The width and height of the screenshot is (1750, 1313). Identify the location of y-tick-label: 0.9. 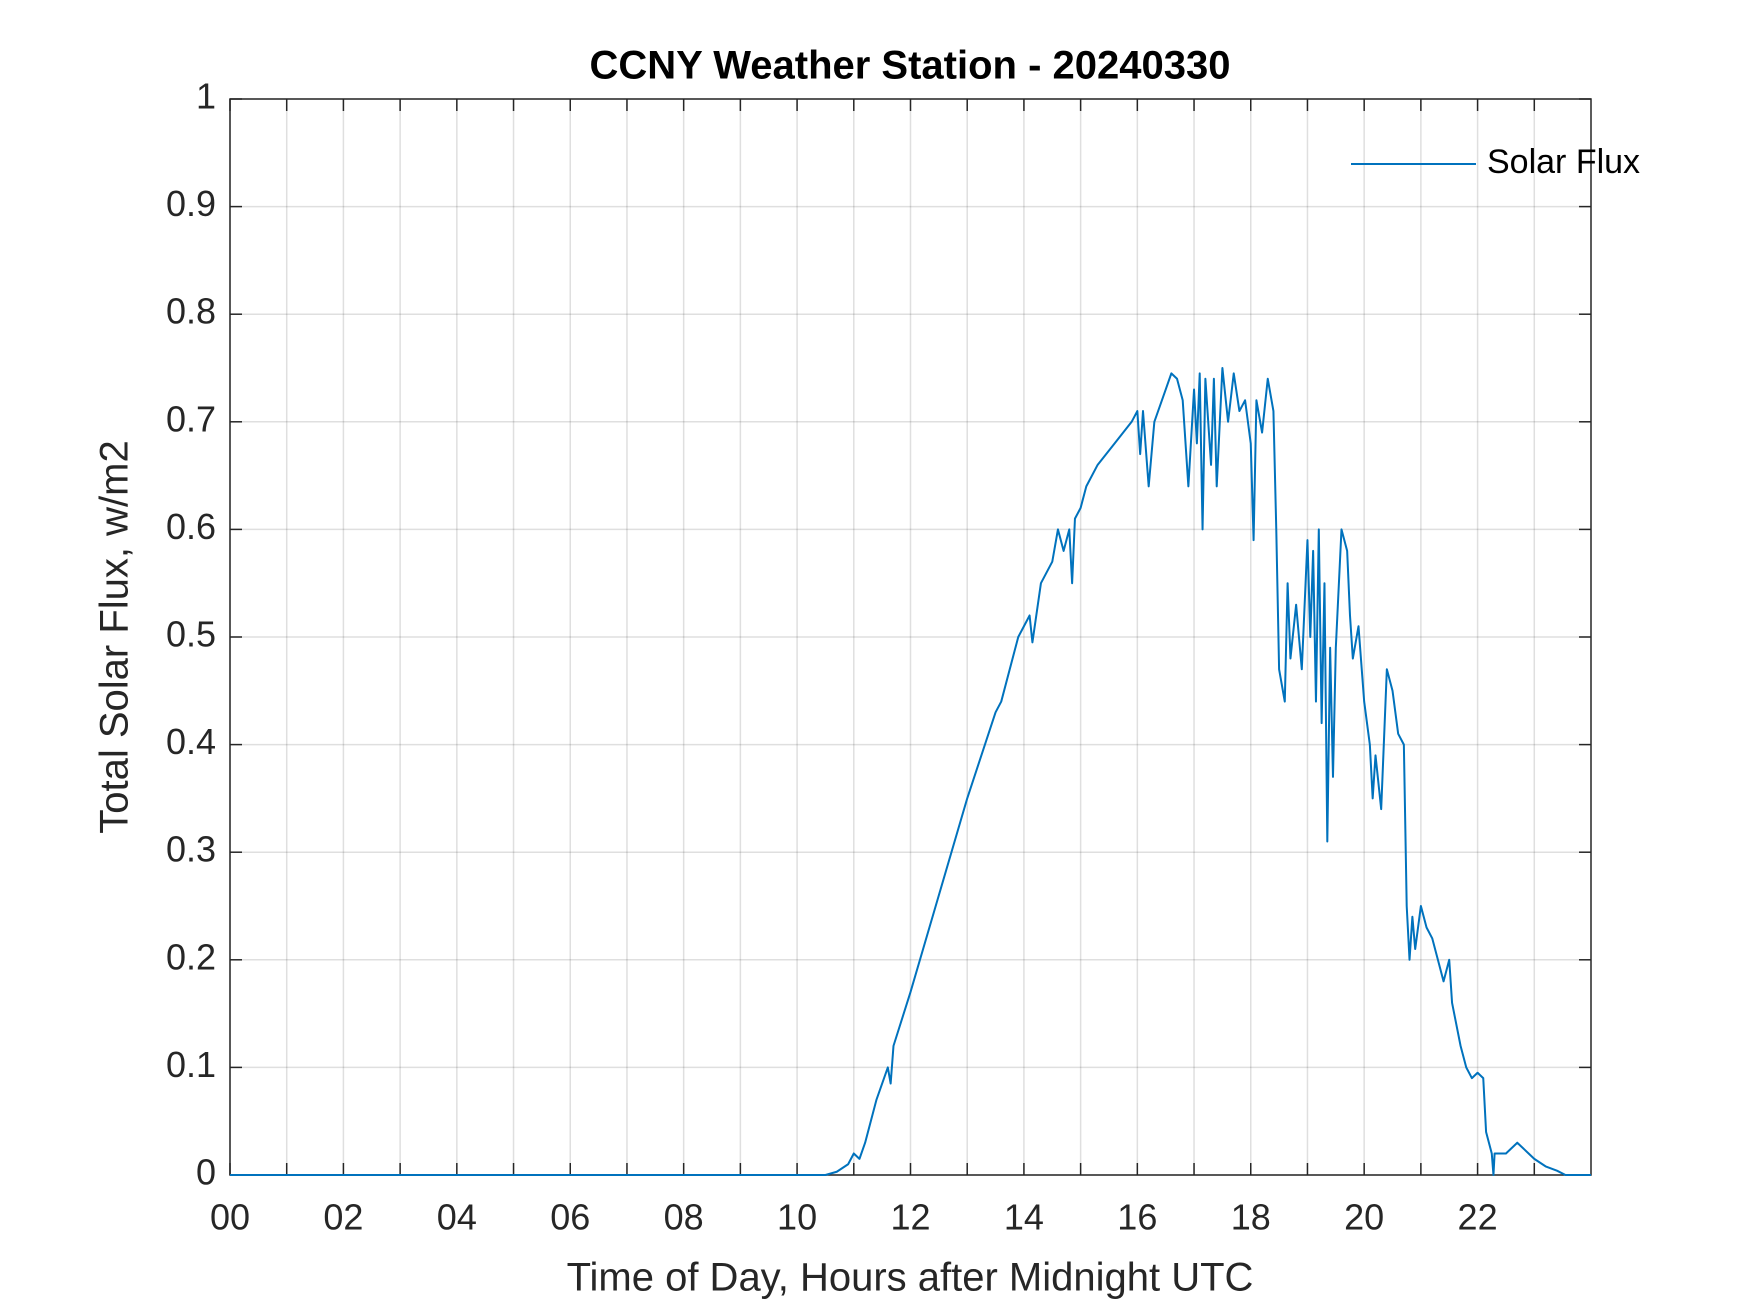
(191, 203).